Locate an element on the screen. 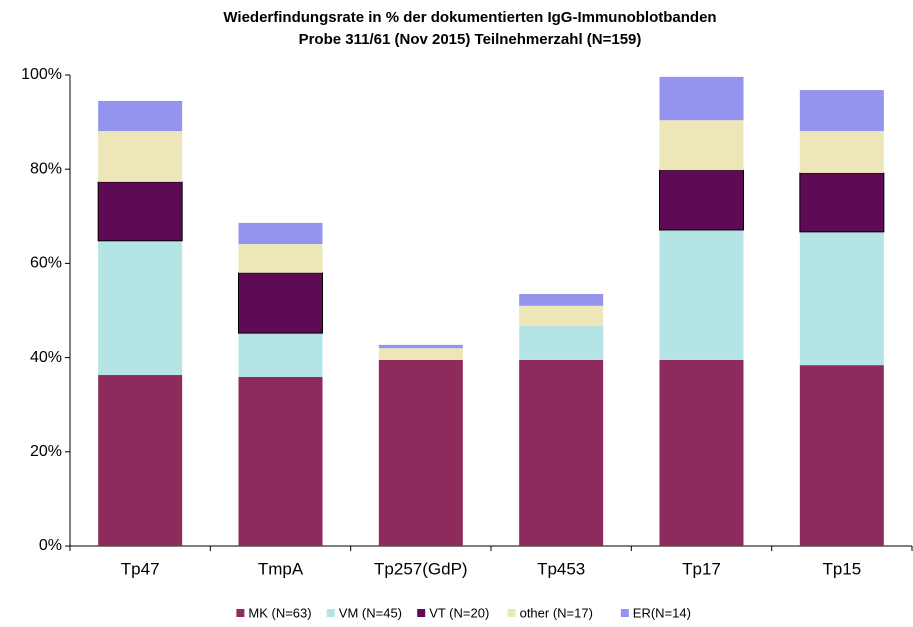 Image resolution: width=913 pixels, height=627 pixels. y-tick-label: 0% is located at coordinates (50, 545).